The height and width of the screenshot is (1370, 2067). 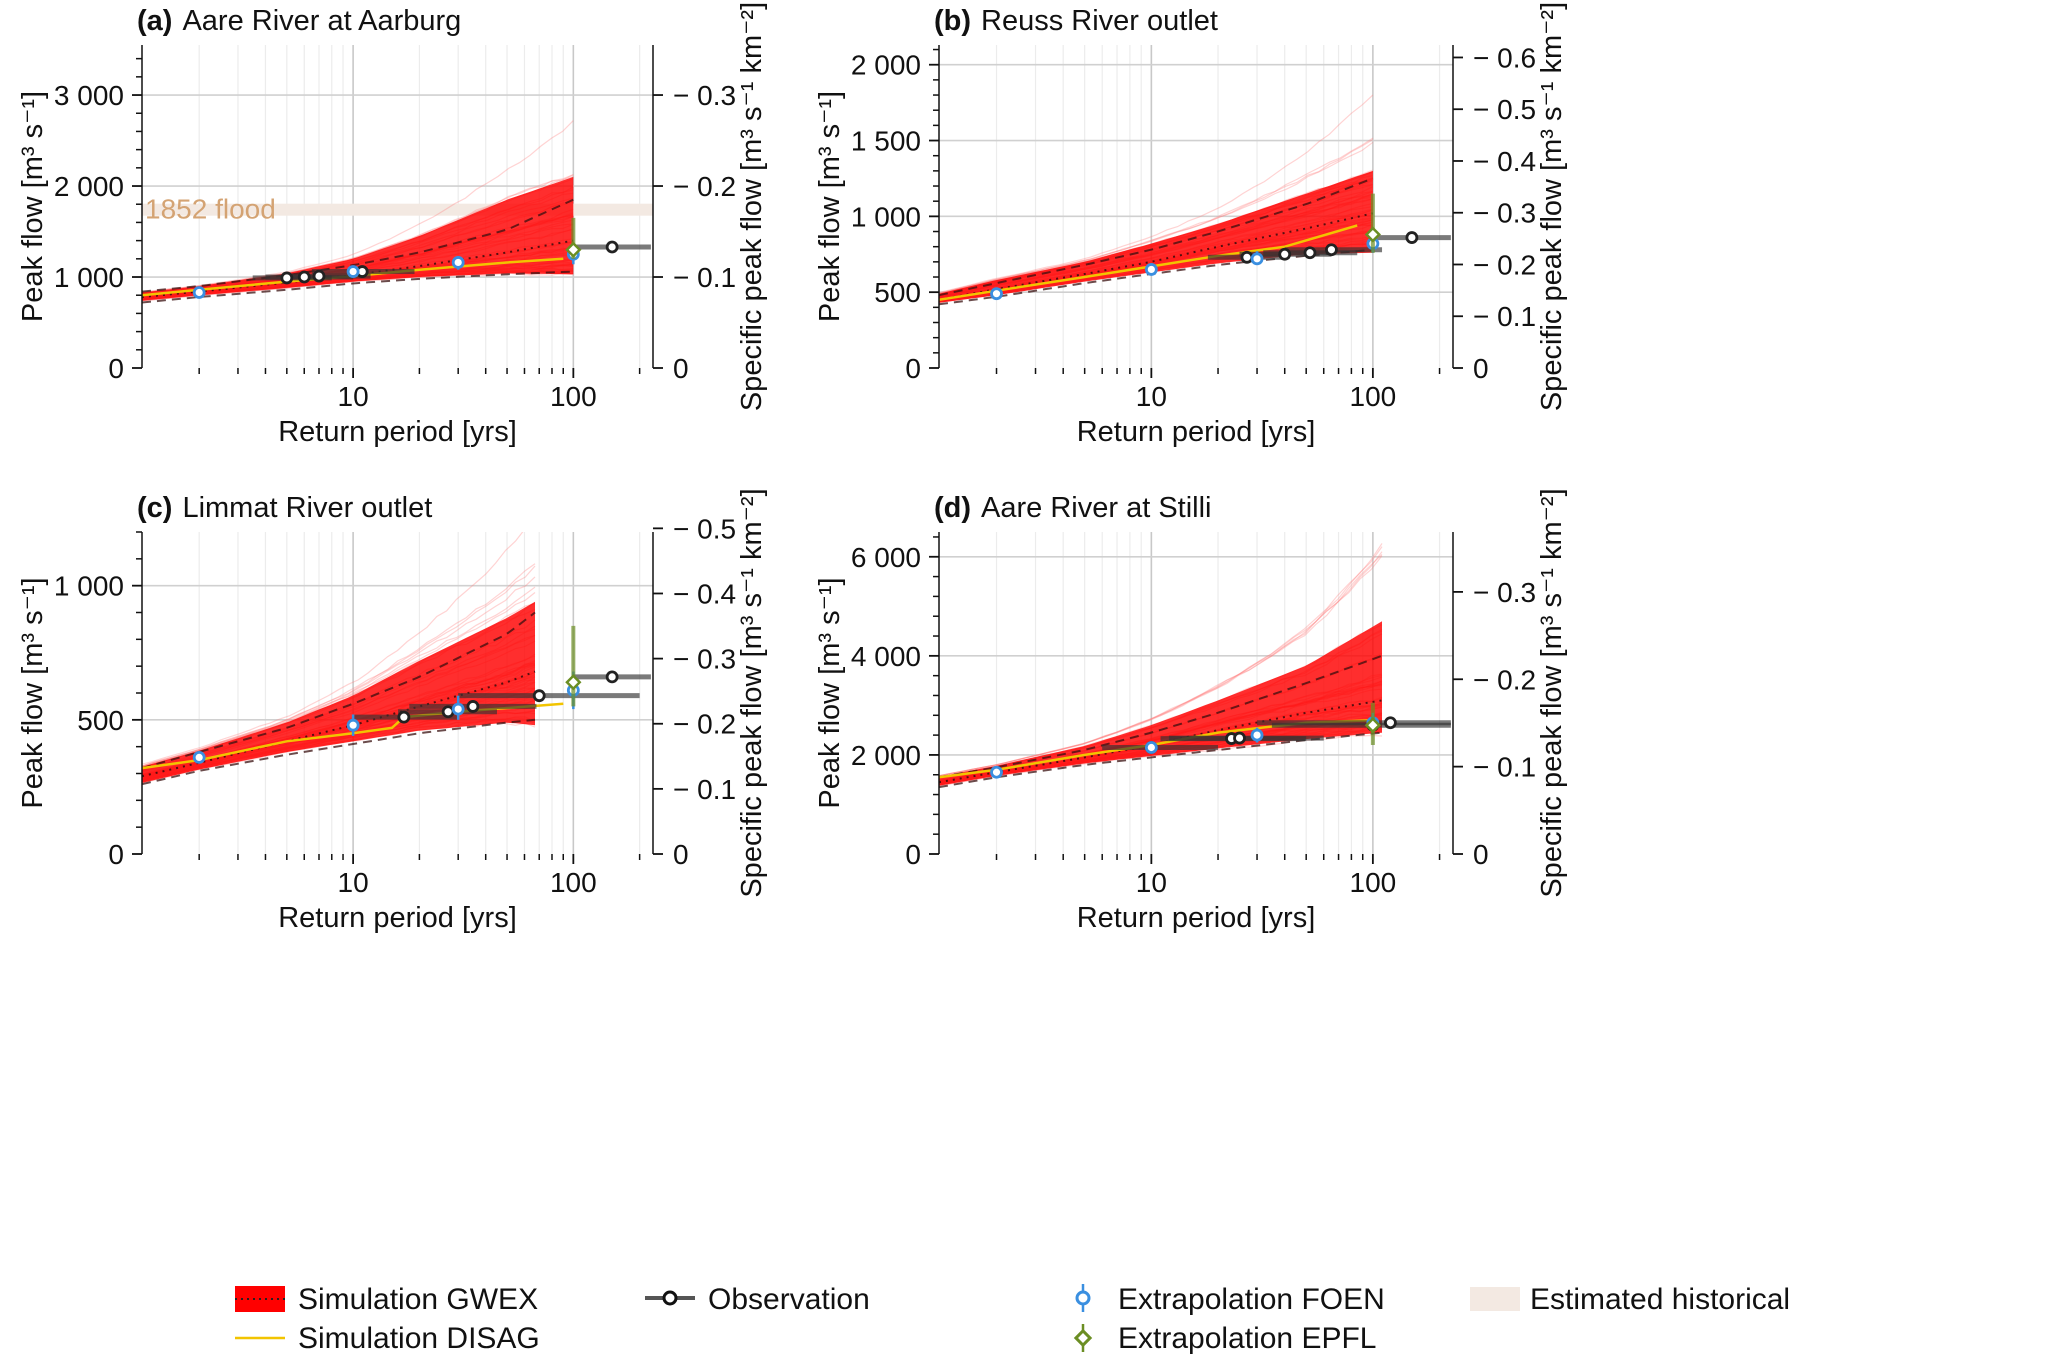 I want to click on panel-title-text: Aare River at Stilli, so click(x=1096, y=508).